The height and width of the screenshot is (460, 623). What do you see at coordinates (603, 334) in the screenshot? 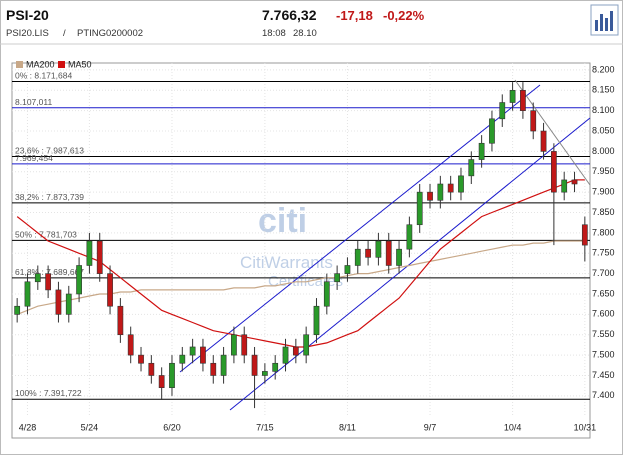
I see `y-tick-label: 7.550` at bounding box center [603, 334].